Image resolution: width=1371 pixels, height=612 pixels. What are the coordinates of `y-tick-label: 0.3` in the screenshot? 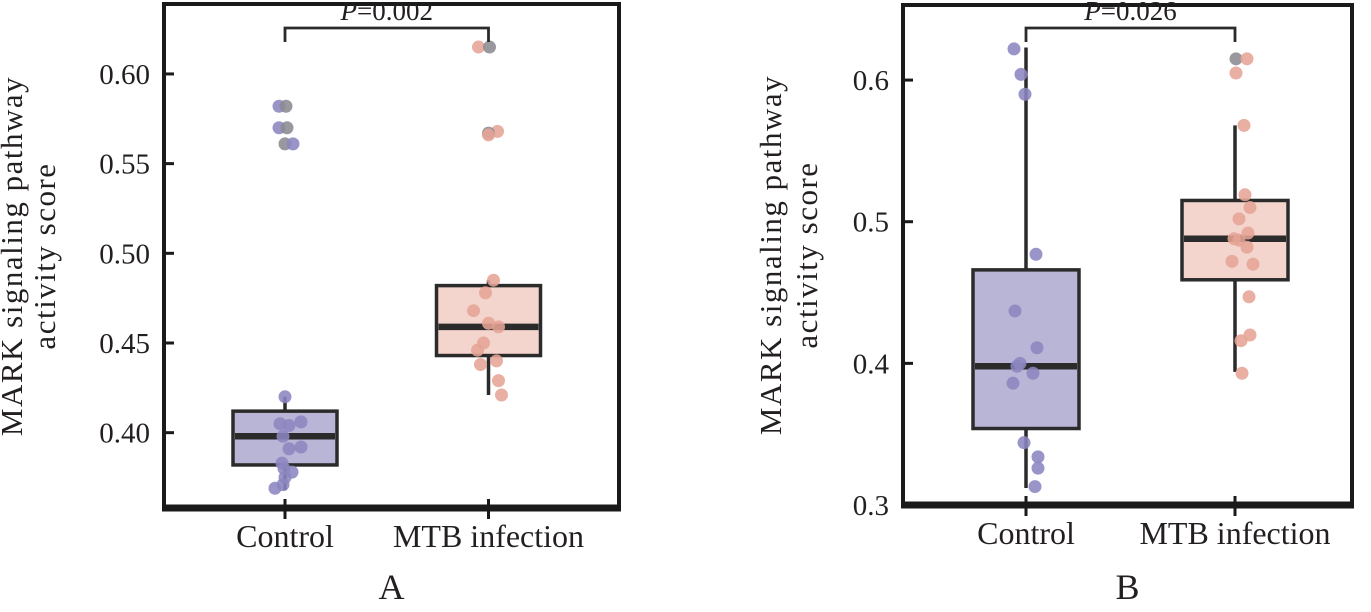 It's located at (871, 506).